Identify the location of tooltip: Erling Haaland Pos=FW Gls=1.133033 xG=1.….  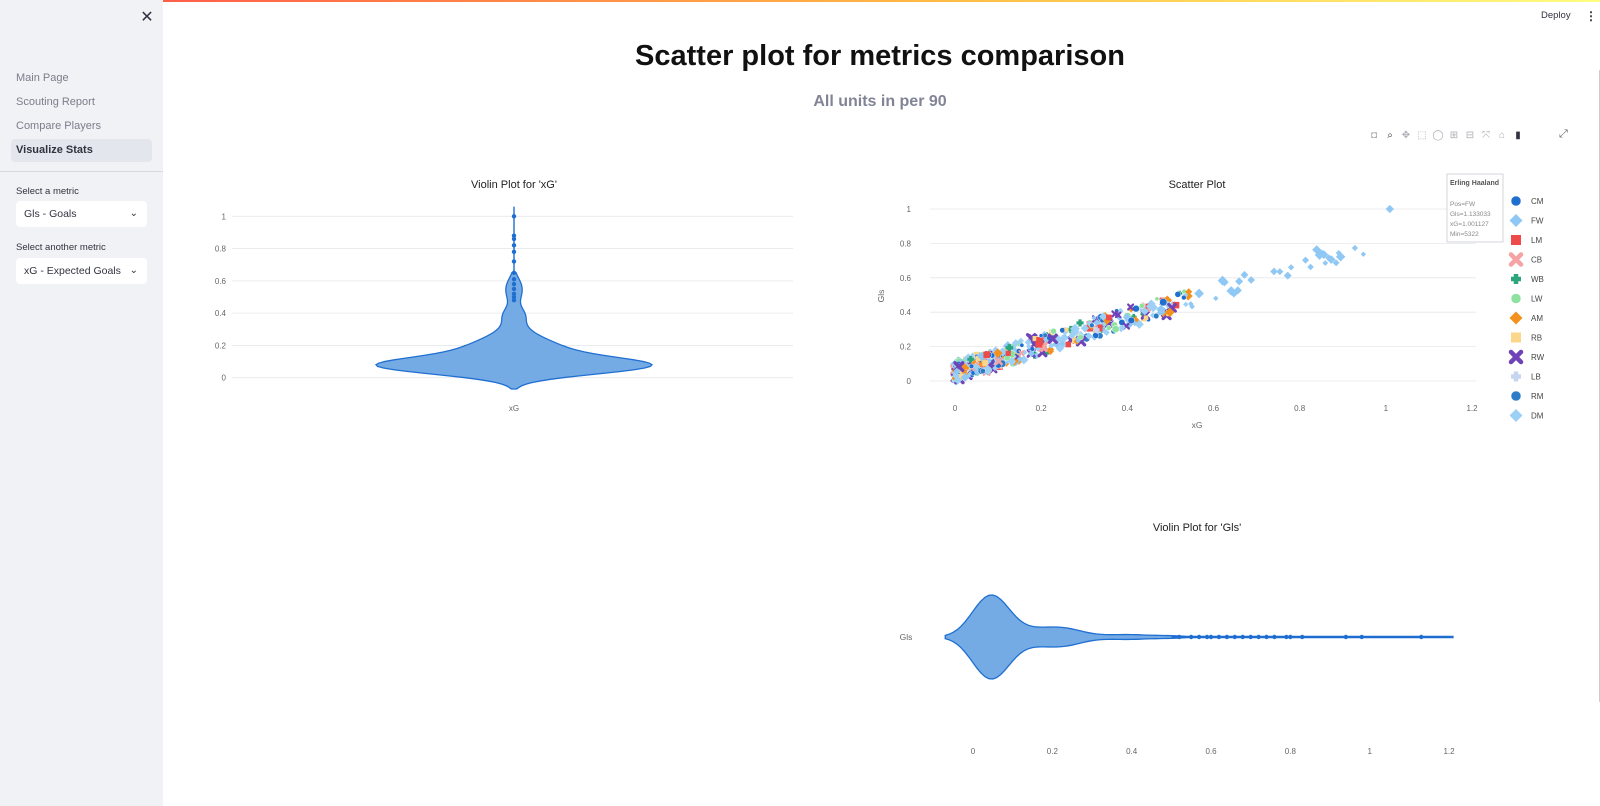
(1475, 208).